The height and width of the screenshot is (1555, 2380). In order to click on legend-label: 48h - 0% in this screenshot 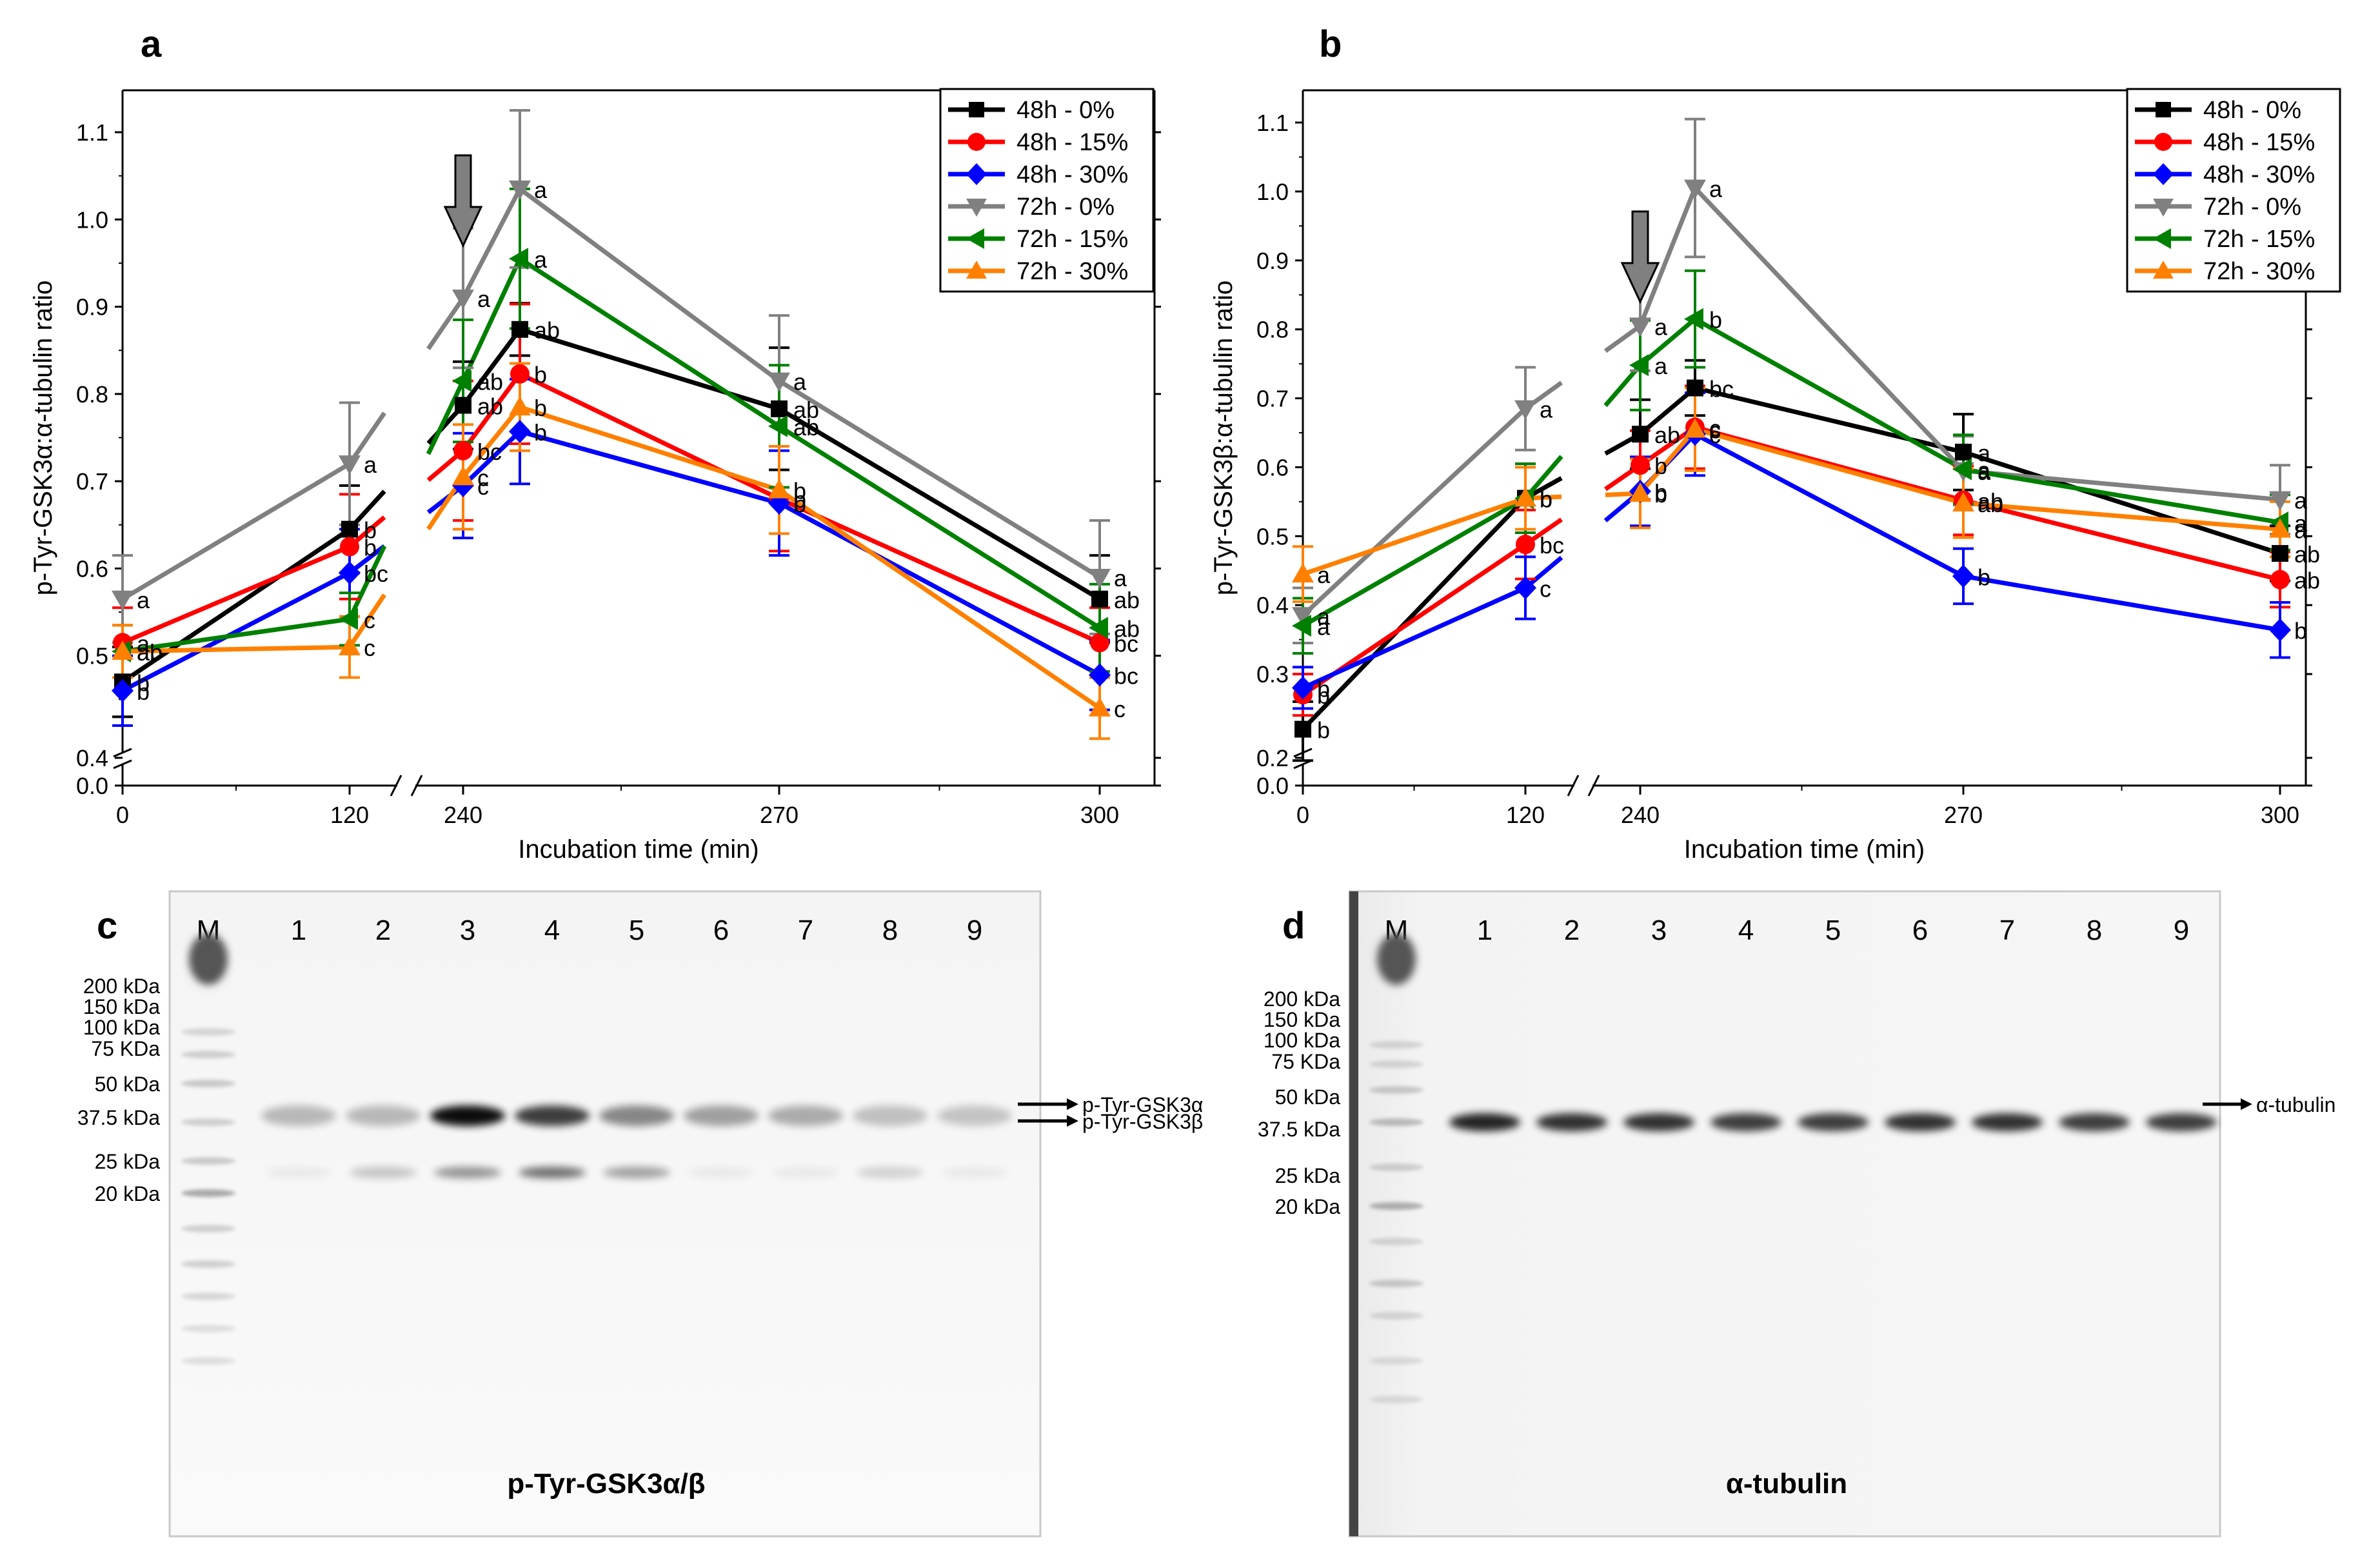, I will do `click(2252, 110)`.